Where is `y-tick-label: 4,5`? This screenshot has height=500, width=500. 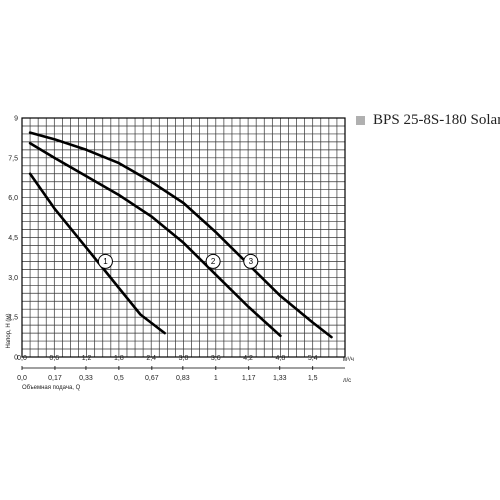
y-tick-label: 4,5 is located at coordinates (13, 238).